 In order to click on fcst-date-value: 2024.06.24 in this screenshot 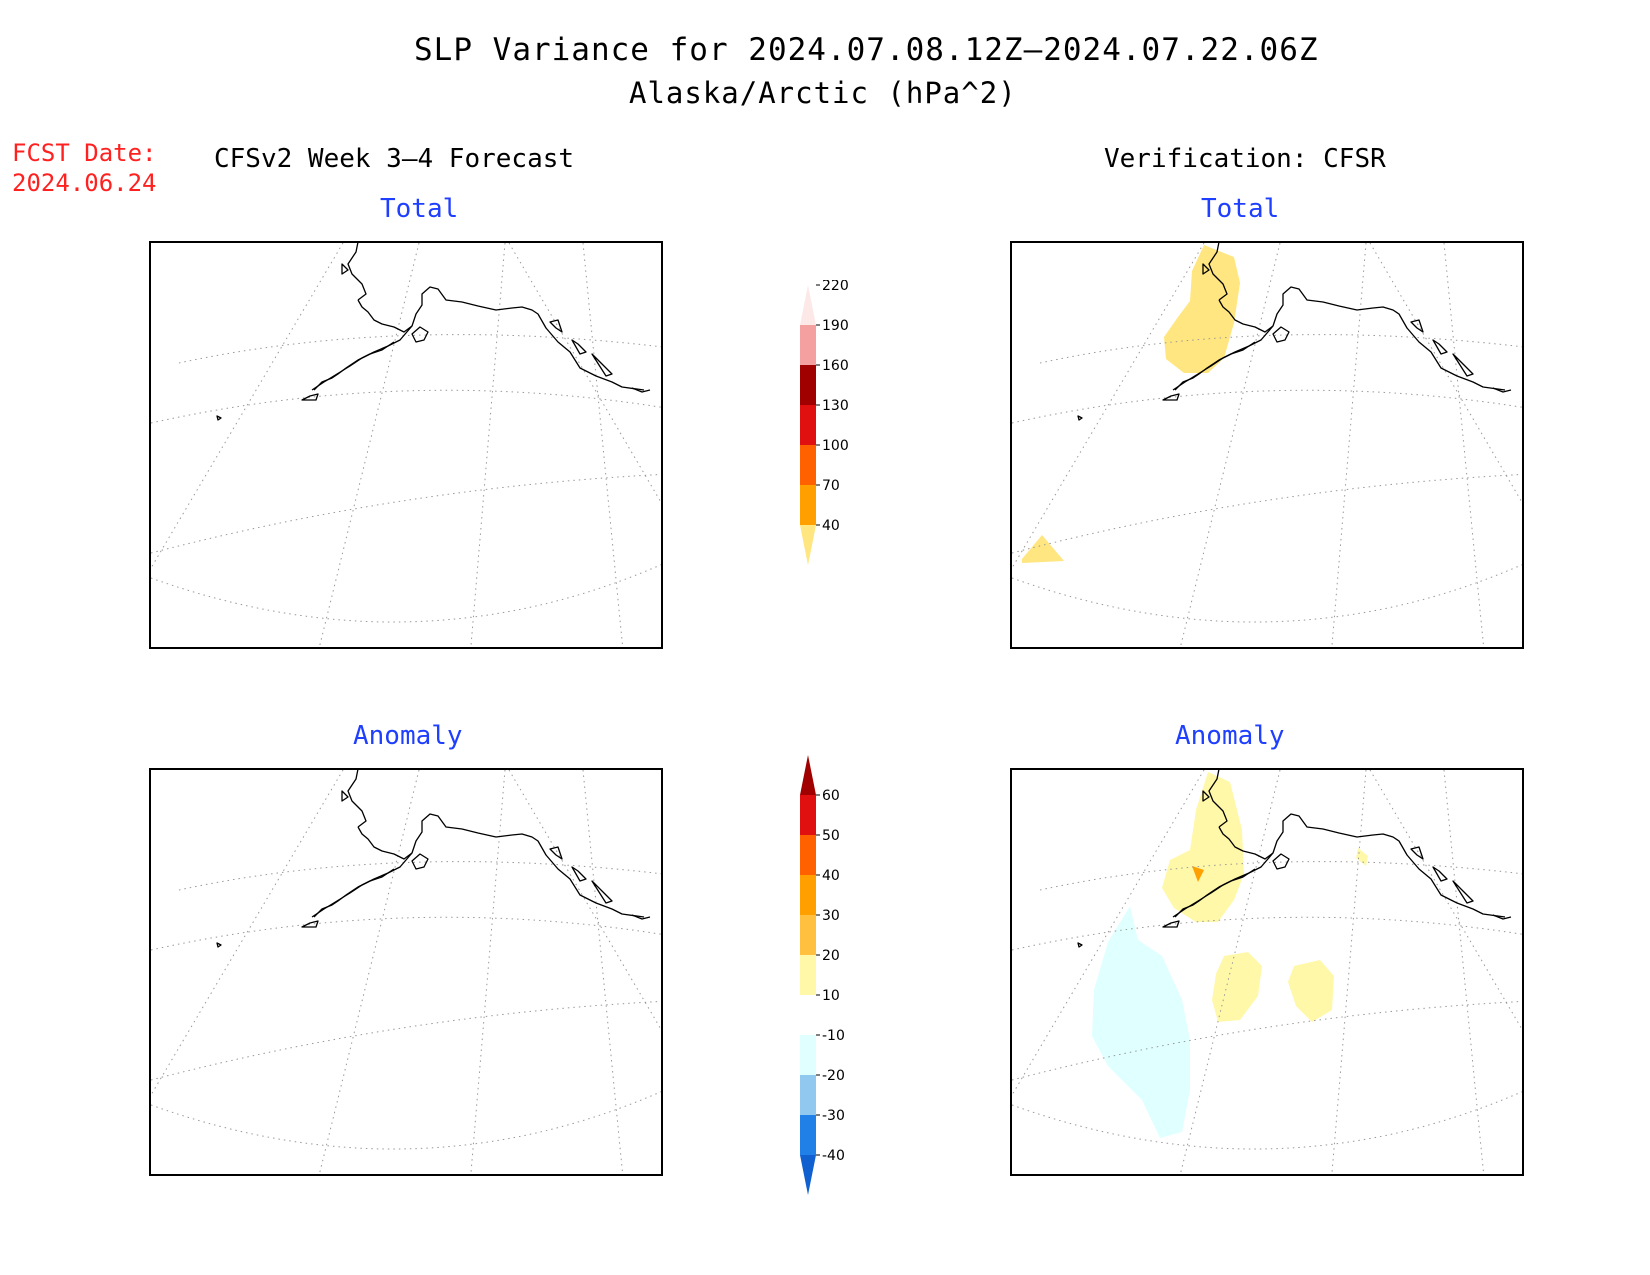, I will do `click(84, 183)`.